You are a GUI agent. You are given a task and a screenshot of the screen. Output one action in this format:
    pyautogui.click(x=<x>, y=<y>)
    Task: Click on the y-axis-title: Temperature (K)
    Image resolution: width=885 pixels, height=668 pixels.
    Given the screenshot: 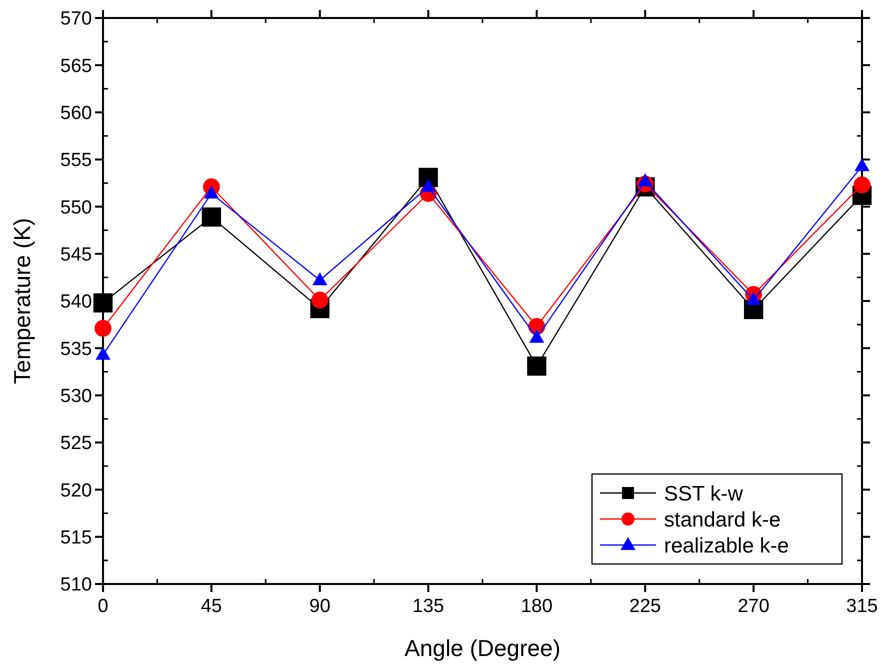 What is the action you would take?
    pyautogui.click(x=22, y=301)
    